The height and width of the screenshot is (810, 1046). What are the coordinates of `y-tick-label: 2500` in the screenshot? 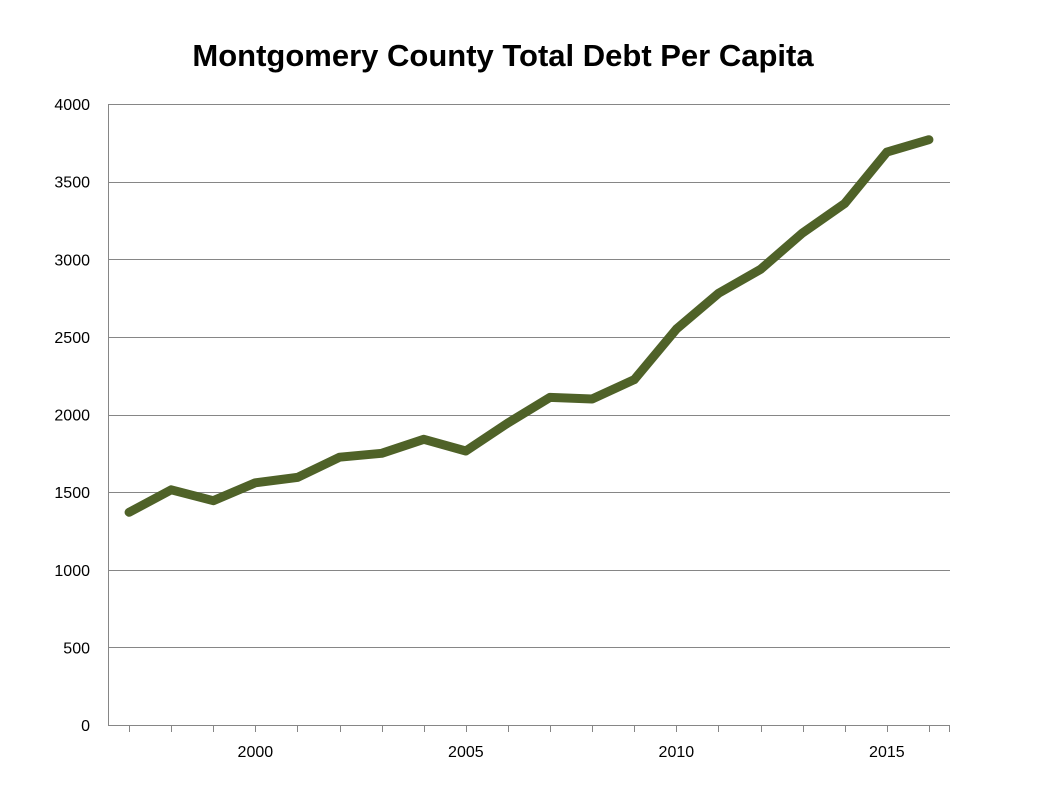 It's located at (72, 338).